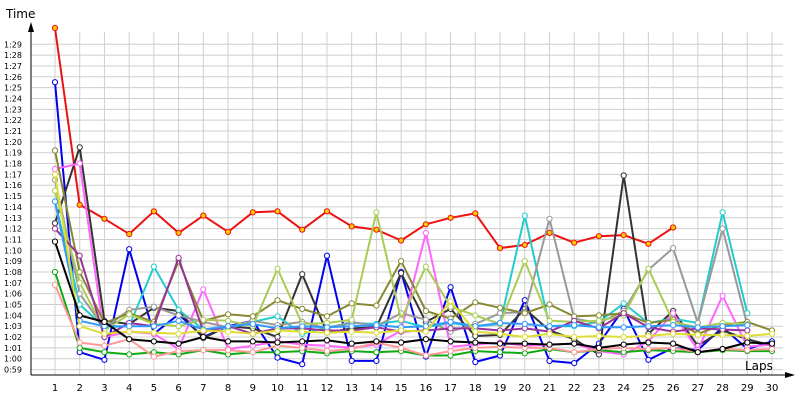 The height and width of the screenshot is (400, 800). I want to click on y-tick-label: 1:21, so click(13, 131).